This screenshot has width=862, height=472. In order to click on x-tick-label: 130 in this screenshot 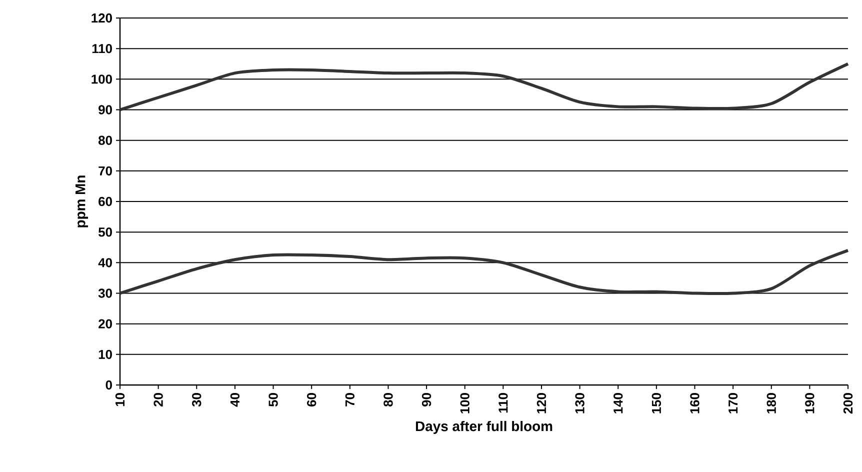, I will do `click(579, 403)`.